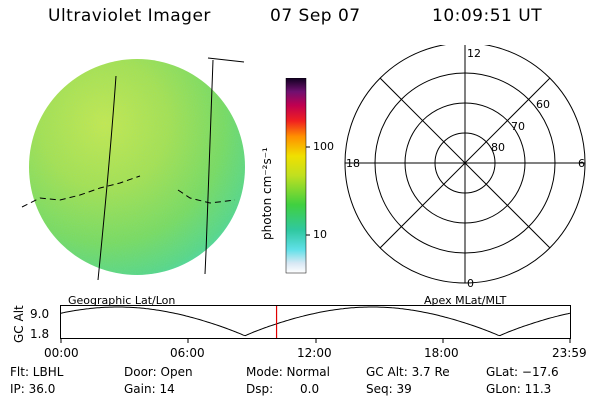  Describe the element at coordinates (519, 389) in the screenshot. I see `glon-status: GLon: 11.3` at that location.